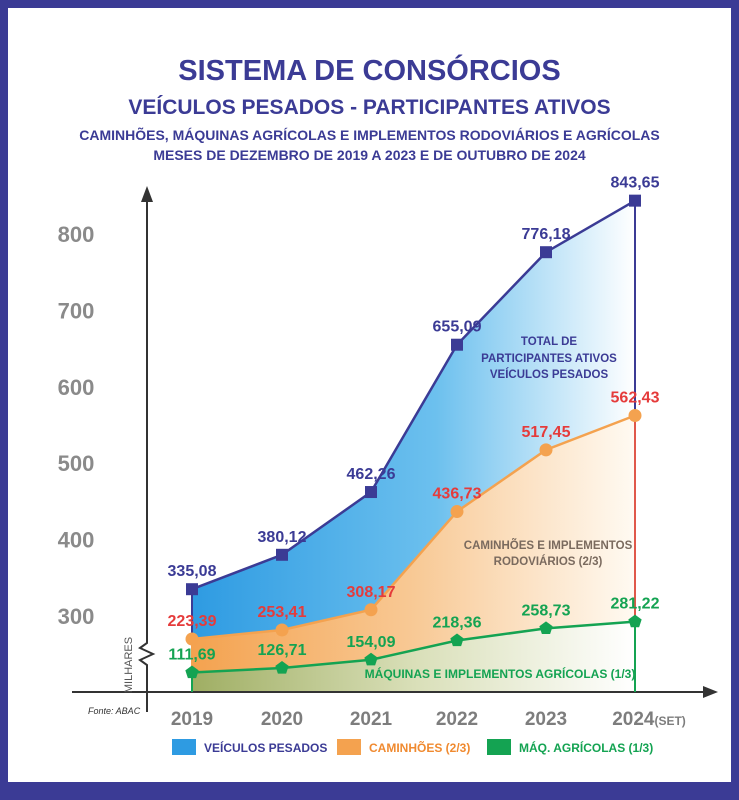  I want to click on y-axis-arrow, so click(147, 194).